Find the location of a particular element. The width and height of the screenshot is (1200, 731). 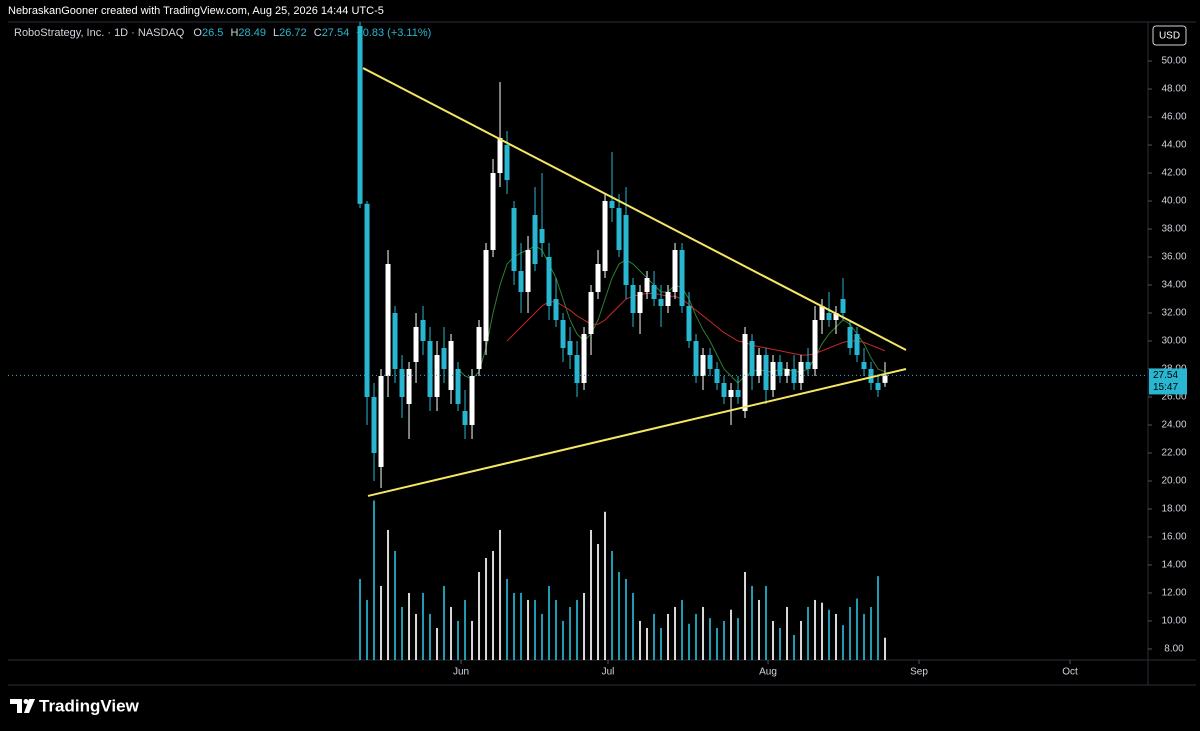

ohlc-letter: L is located at coordinates (276, 33).